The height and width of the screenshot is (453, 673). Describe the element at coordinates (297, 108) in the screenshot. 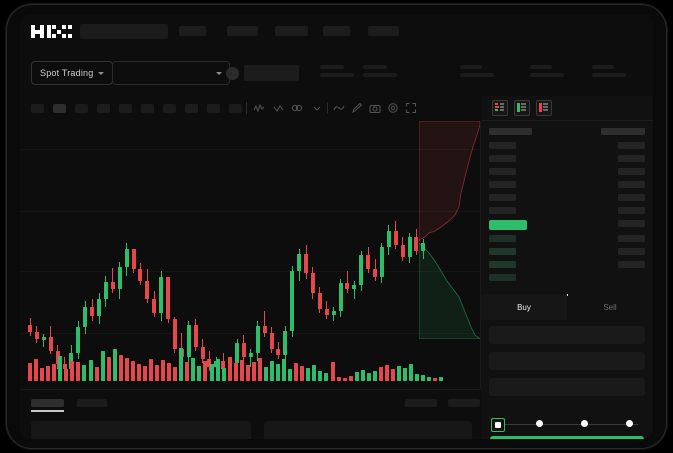

I see `compare-icon` at that location.